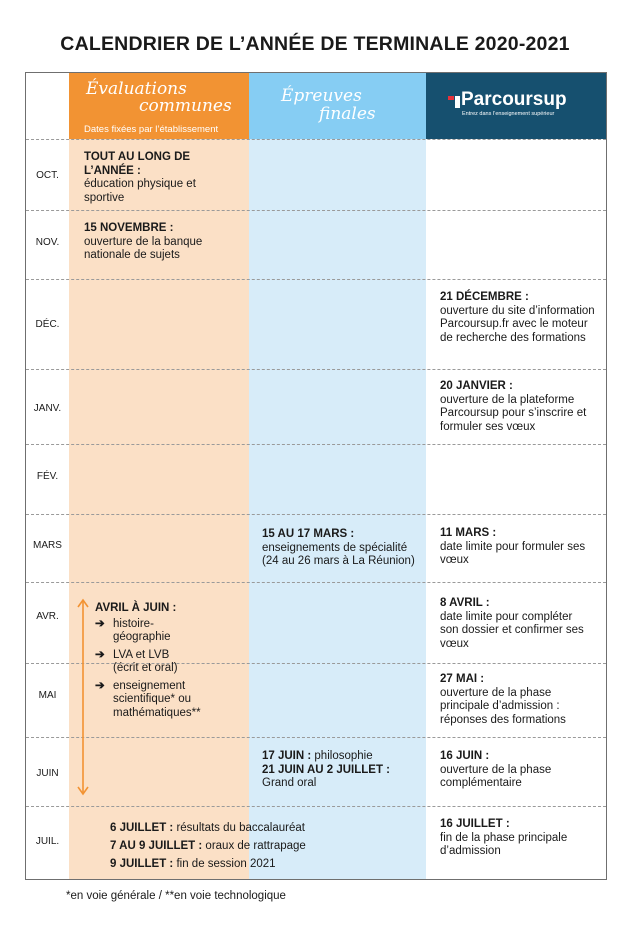  Describe the element at coordinates (140, 191) in the screenshot. I see `eval-oct-text: éducation physique et sportive` at that location.